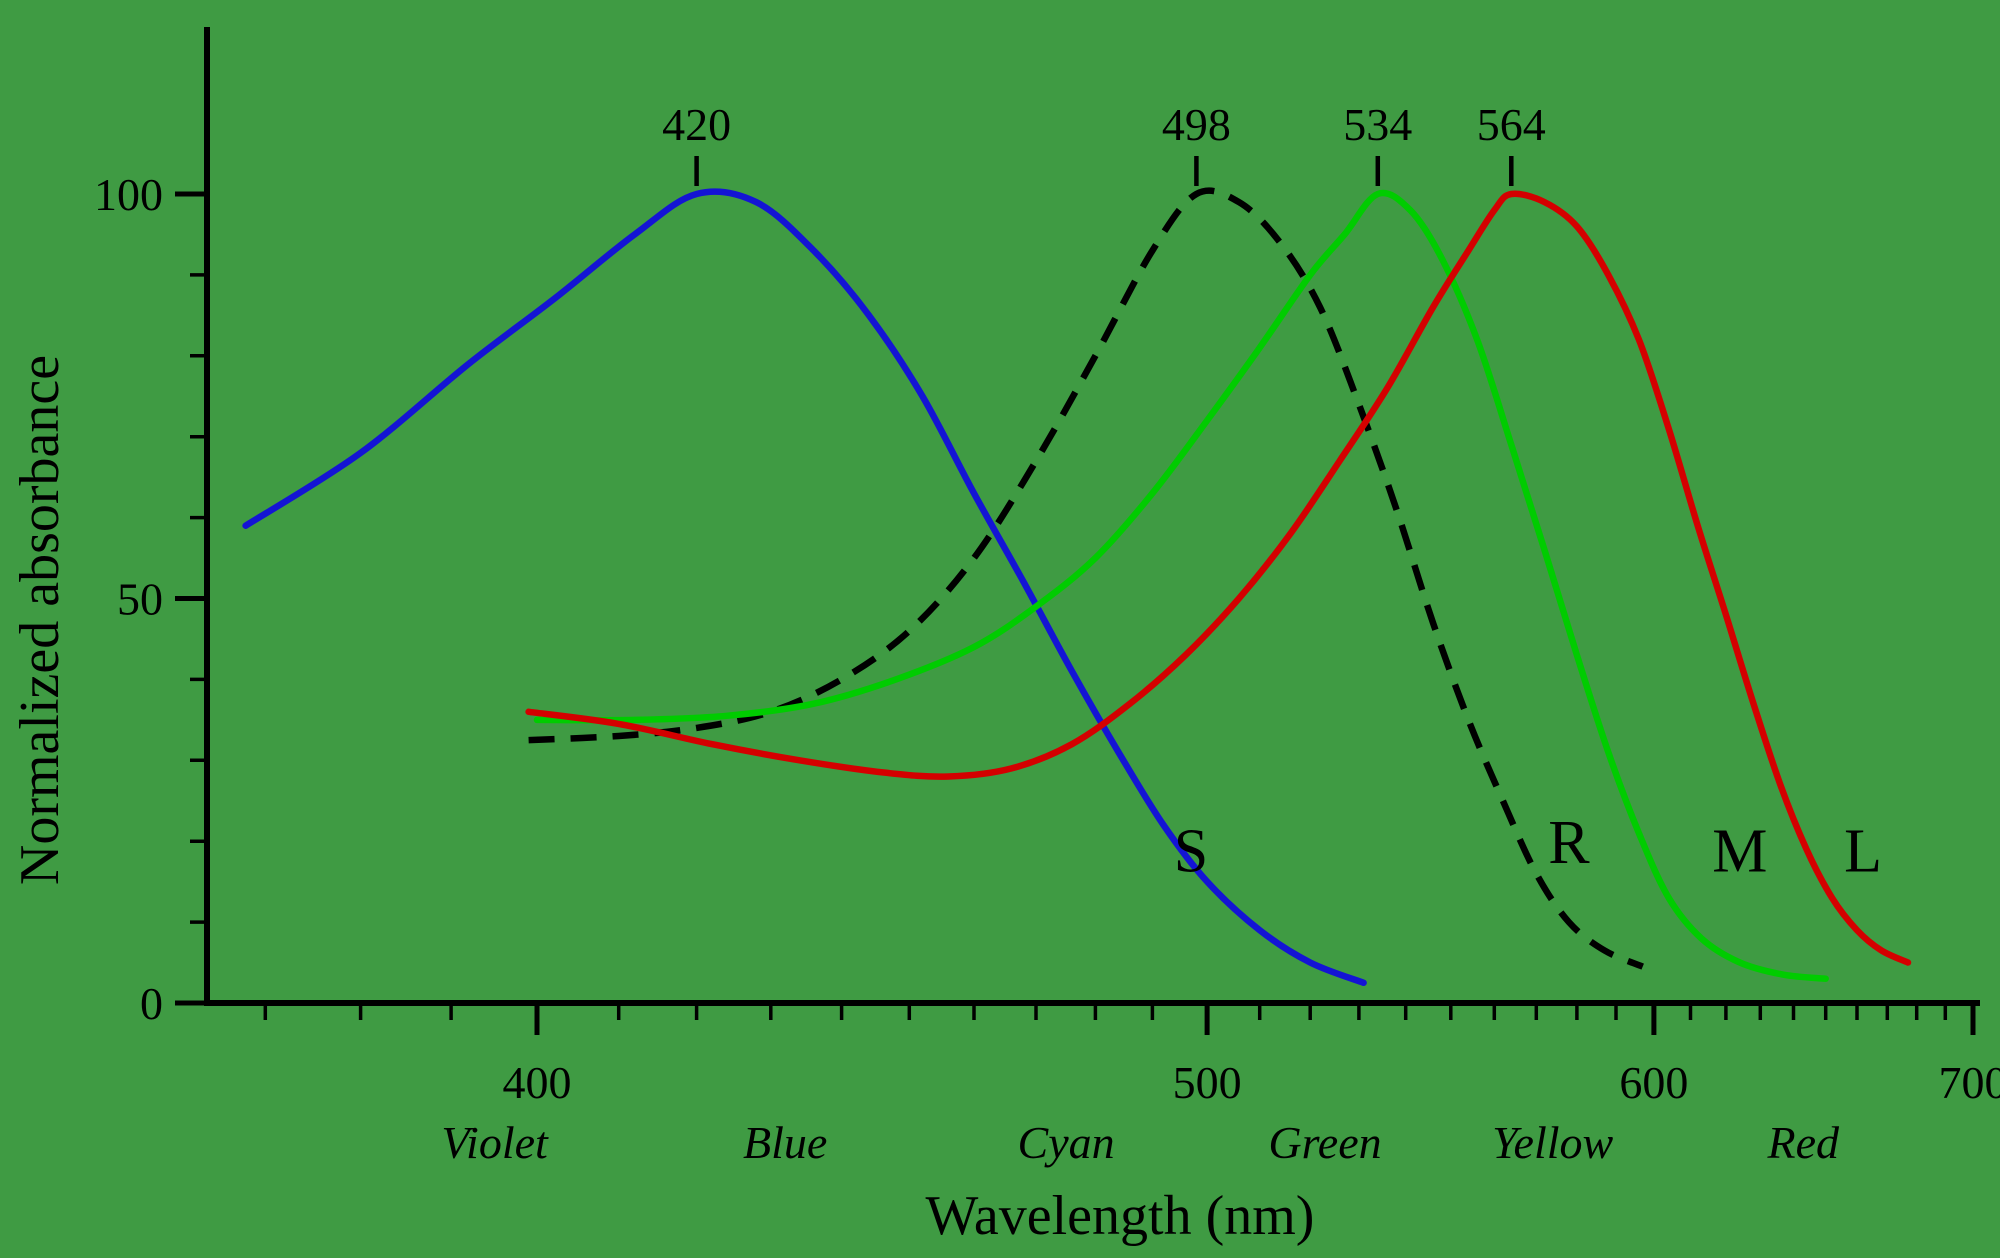 This screenshot has width=2000, height=1258. What do you see at coordinates (785, 1142) in the screenshot?
I see `region-label-blue: Blue` at bounding box center [785, 1142].